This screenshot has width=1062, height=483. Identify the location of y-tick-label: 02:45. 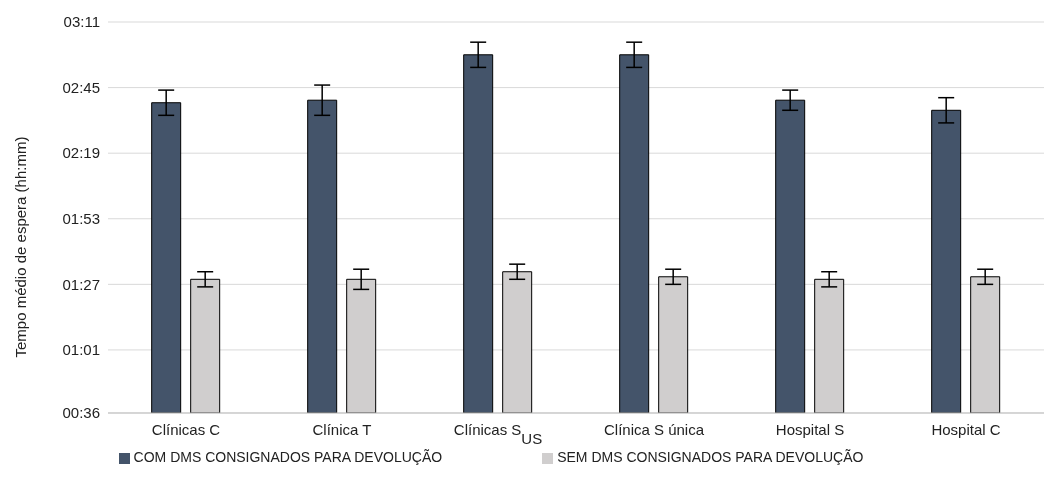
(81, 87).